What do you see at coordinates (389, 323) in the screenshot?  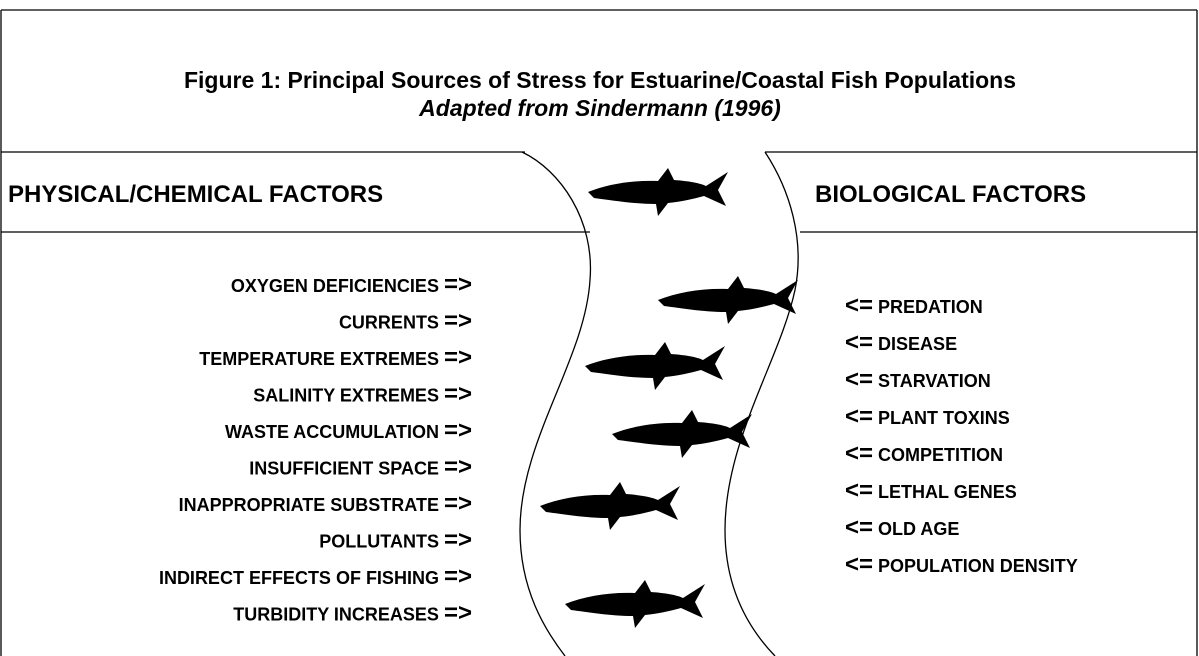 I see `item-label: CURRENTS` at bounding box center [389, 323].